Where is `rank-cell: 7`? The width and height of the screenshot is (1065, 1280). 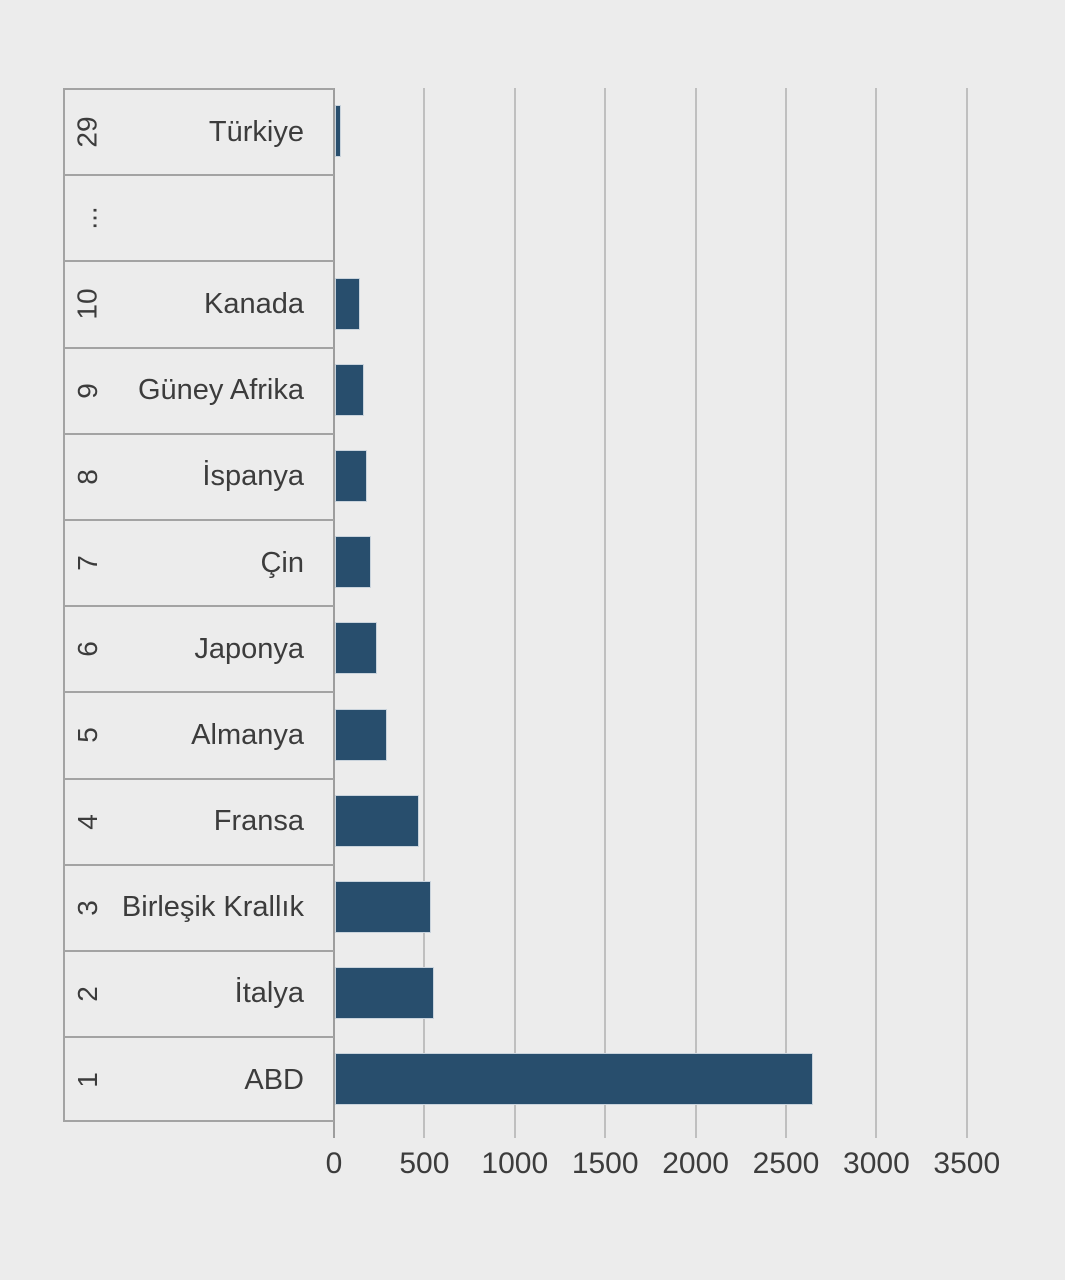
rank-cell: 7 is located at coordinates (88, 563).